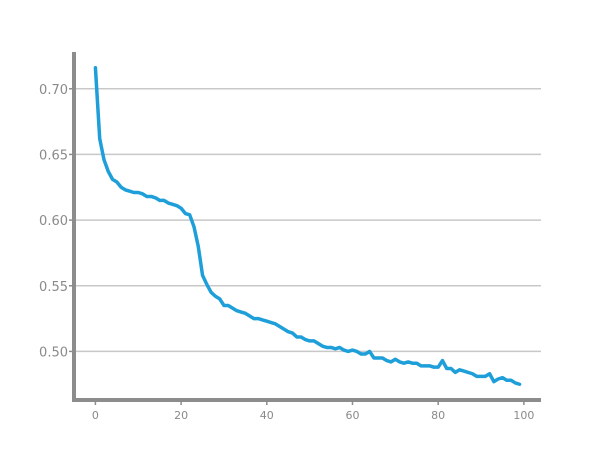  I want to click on x-tick-label: 0, so click(95, 415).